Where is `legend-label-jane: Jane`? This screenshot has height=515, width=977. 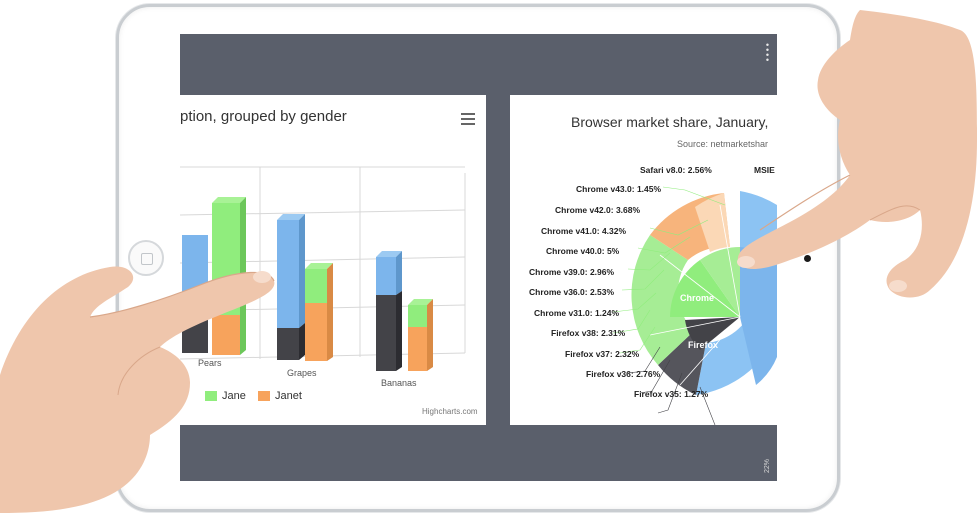 legend-label-jane: Jane is located at coordinates (234, 396).